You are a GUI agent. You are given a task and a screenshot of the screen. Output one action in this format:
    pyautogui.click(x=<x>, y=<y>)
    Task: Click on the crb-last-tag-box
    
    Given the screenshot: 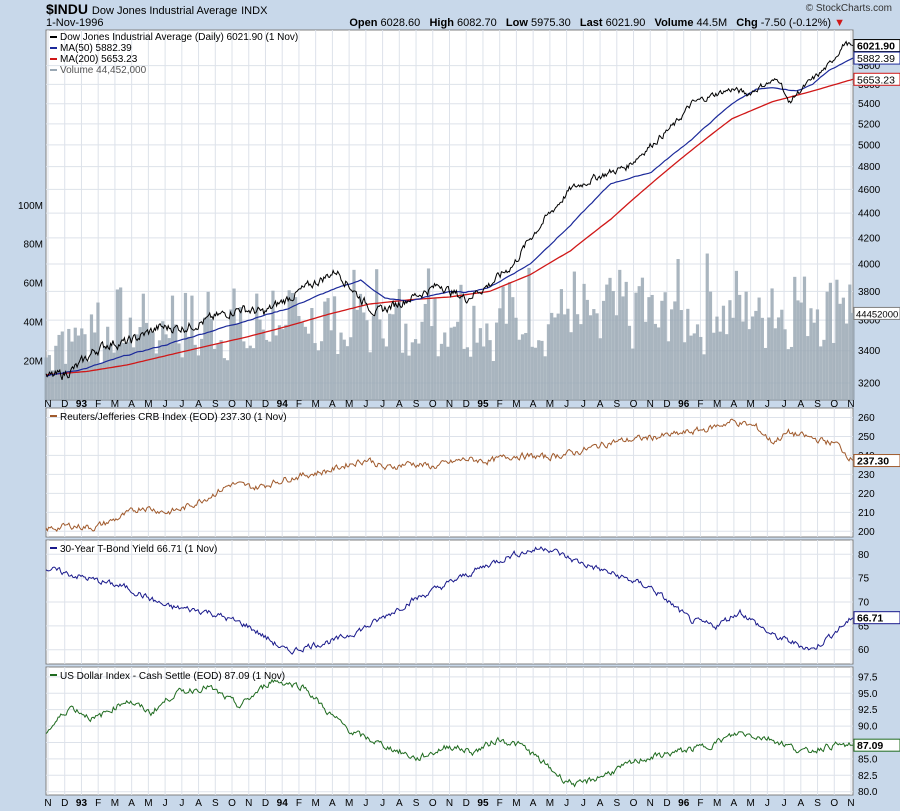 What is the action you would take?
    pyautogui.click(x=876, y=461)
    